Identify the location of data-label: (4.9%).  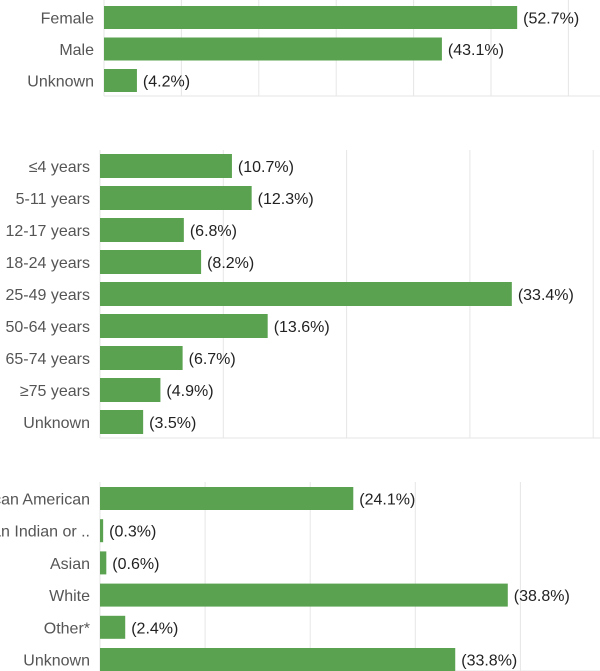
(189, 391).